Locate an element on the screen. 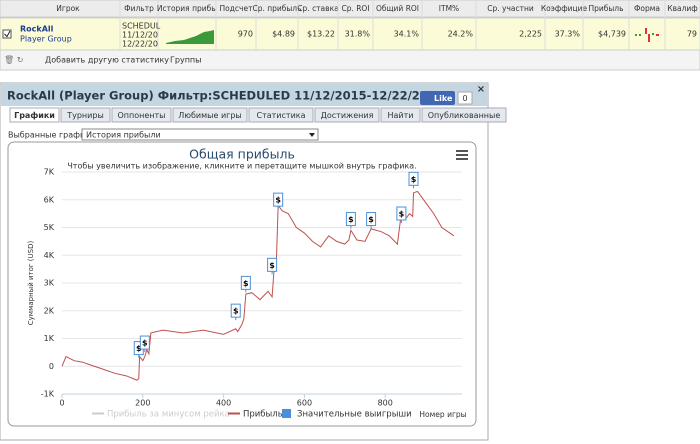  qualification: 79 is located at coordinates (692, 34).